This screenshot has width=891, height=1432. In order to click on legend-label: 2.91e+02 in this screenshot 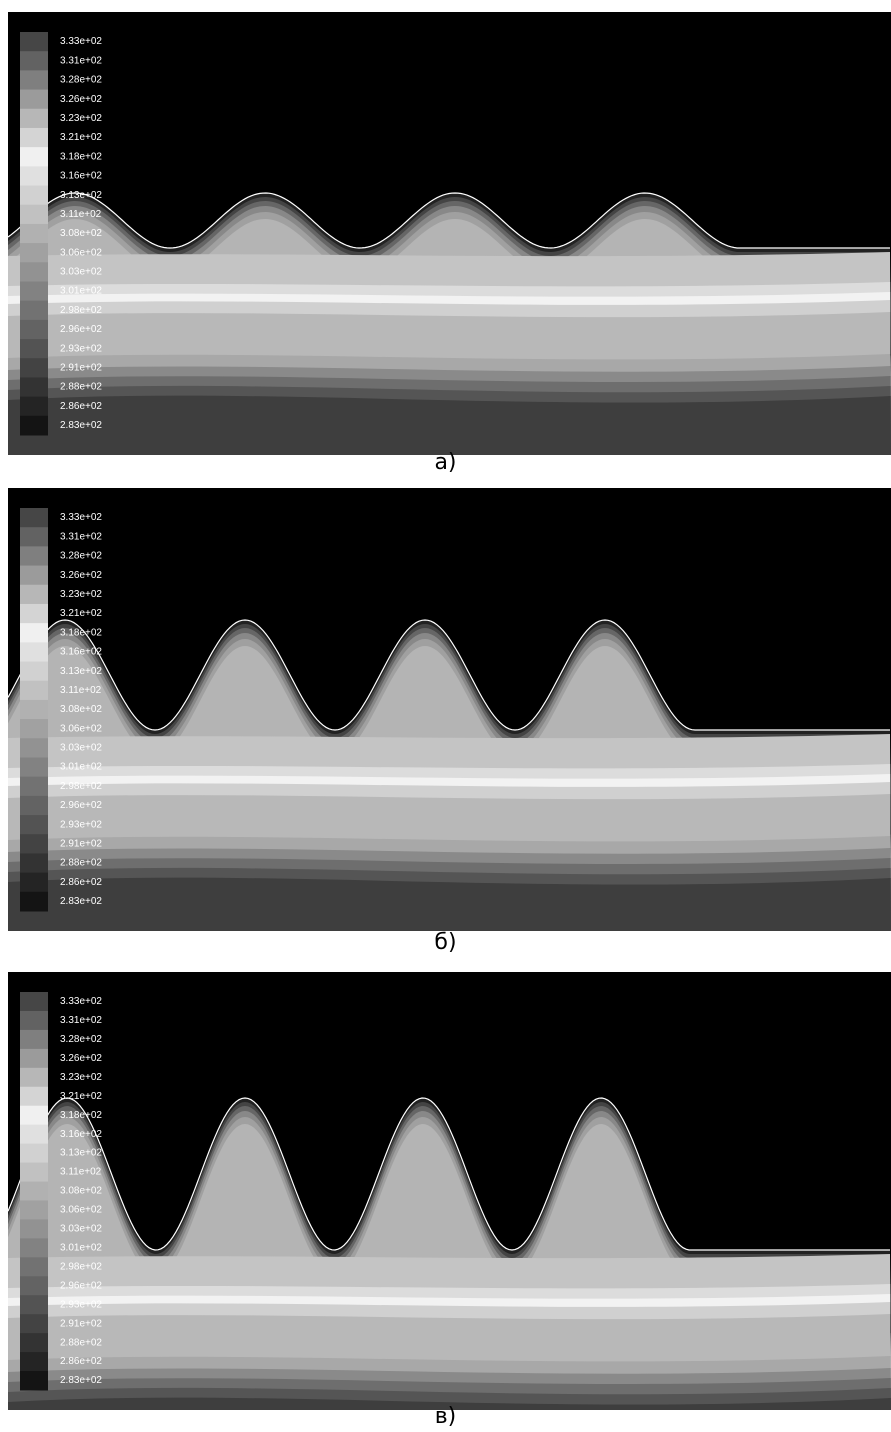, I will do `click(81, 367)`.